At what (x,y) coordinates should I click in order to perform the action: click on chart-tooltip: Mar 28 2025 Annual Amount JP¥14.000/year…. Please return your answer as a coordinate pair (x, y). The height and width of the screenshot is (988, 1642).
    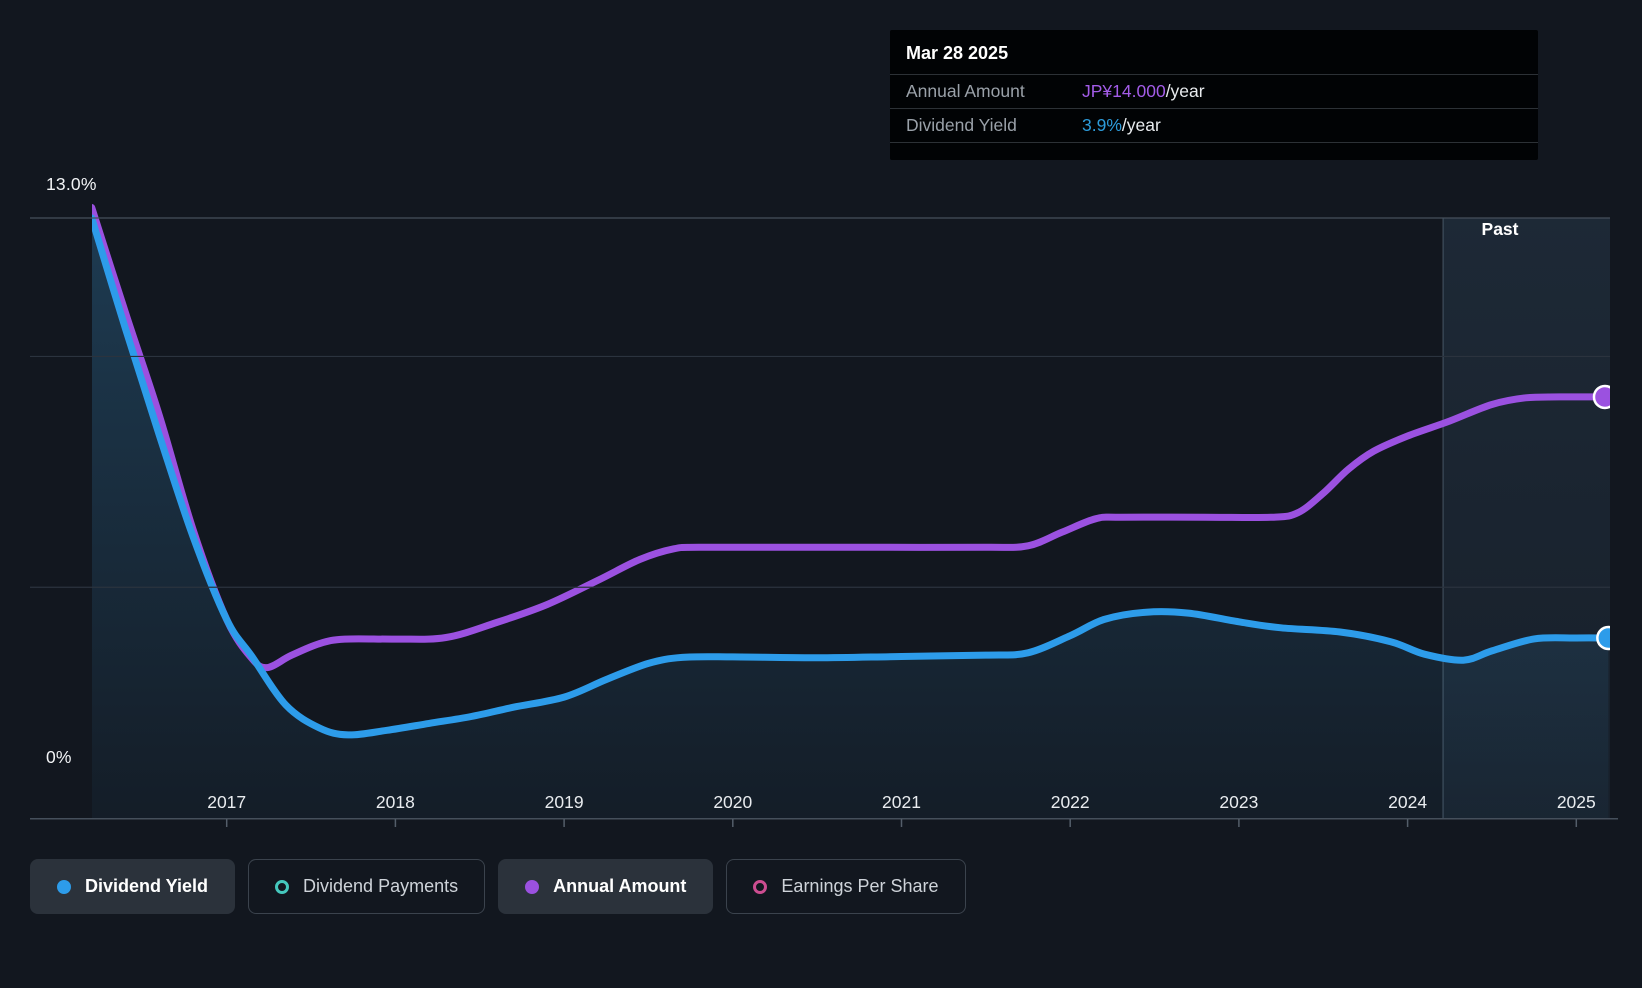
    Looking at the image, I should click on (1214, 95).